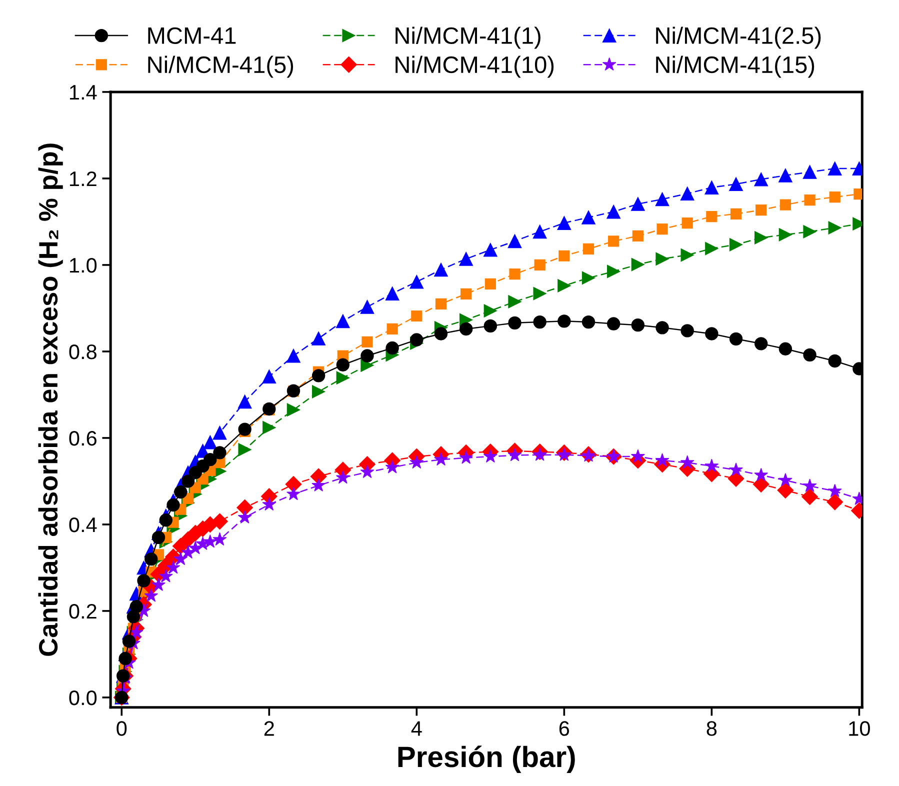 The width and height of the screenshot is (899, 786). Describe the element at coordinates (50, 400) in the screenshot. I see `y-axis-title: Cantidad adsorbida en exceso (H₂ % p/p)` at that location.